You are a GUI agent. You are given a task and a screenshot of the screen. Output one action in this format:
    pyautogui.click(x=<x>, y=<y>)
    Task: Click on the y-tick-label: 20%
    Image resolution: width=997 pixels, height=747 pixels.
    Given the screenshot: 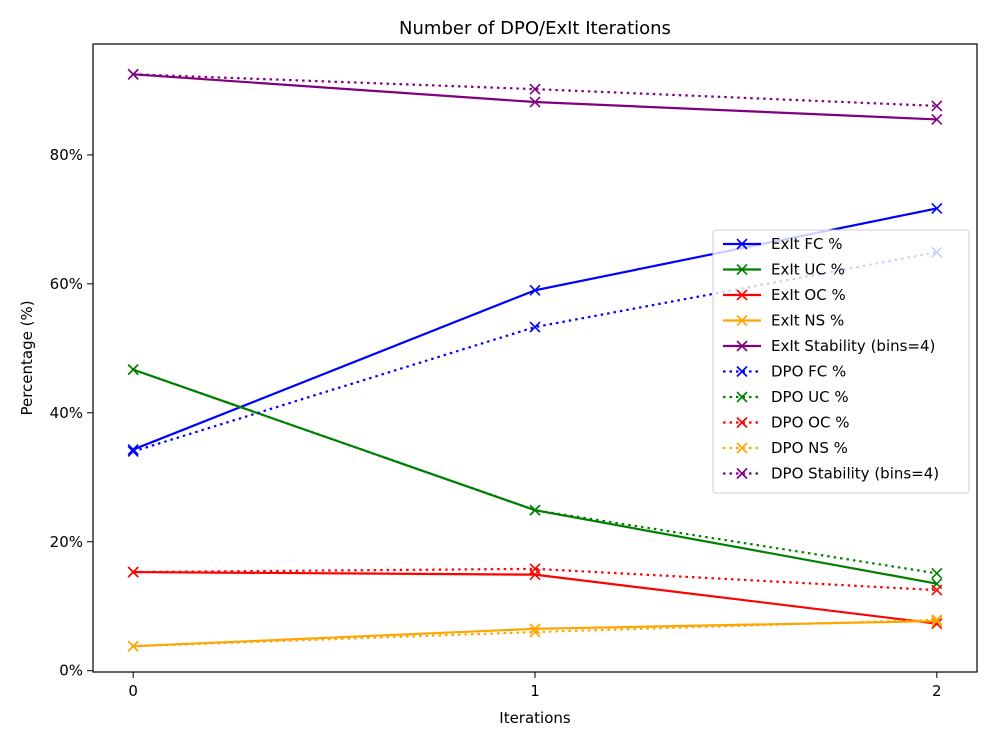 What is the action you would take?
    pyautogui.click(x=66, y=542)
    